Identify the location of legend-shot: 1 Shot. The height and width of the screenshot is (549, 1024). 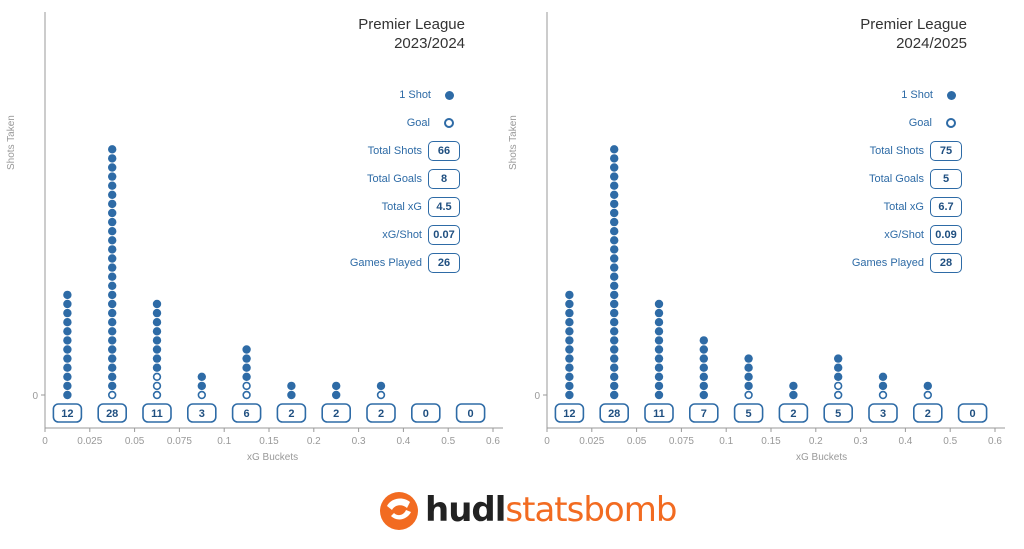
(429, 95).